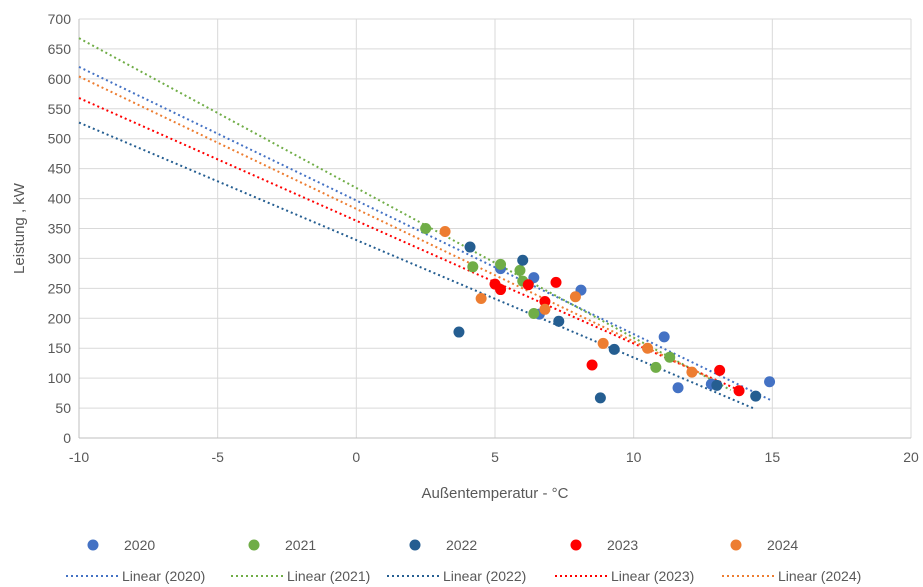  Describe the element at coordinates (598, 313) in the screenshot. I see `data-points` at that location.